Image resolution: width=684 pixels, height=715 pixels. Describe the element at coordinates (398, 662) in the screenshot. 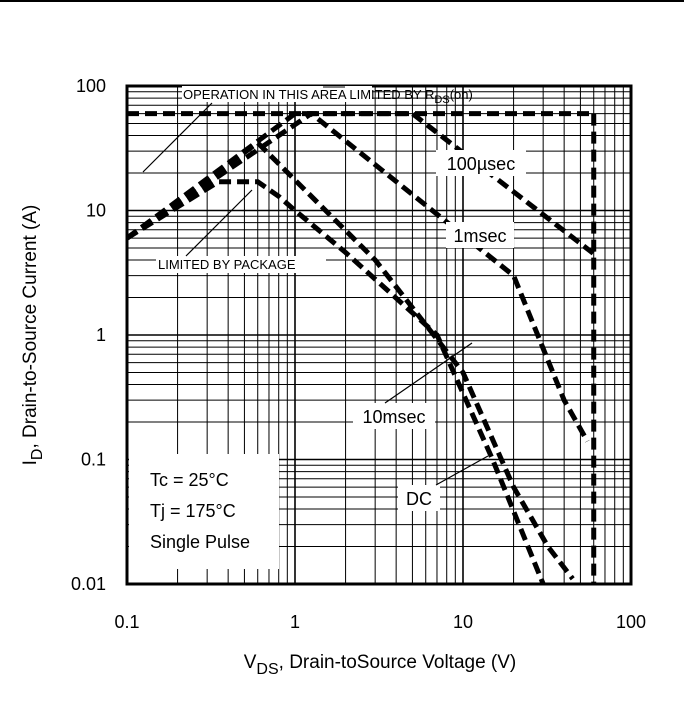

I see `x-axis-title-rest: , Drain-toSource Voltage (V)` at that location.